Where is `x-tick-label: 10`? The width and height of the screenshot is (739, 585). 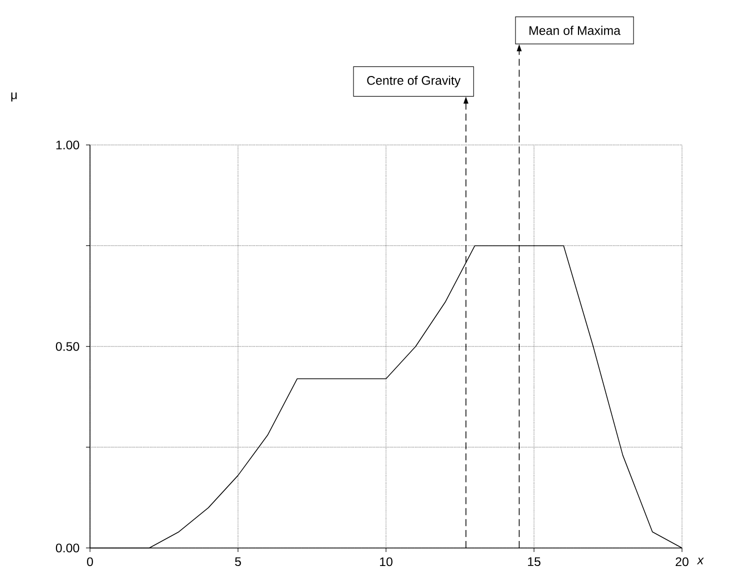
x-tick-label: 10 is located at coordinates (386, 561).